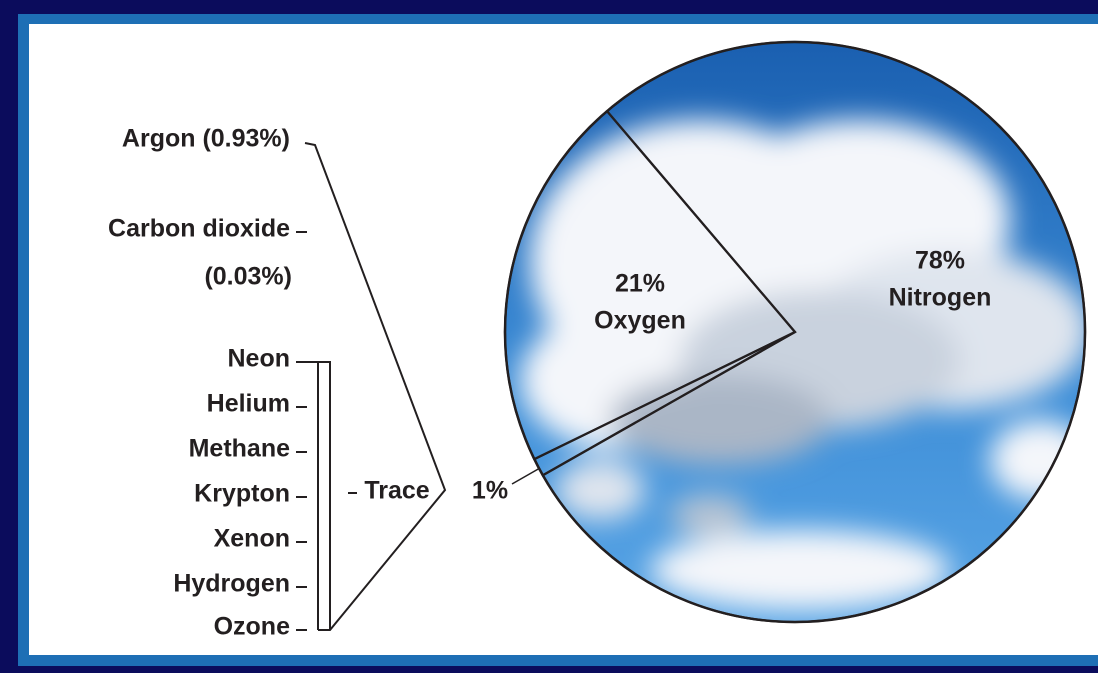  What do you see at coordinates (526, 476) in the screenshot?
I see `leader-line` at bounding box center [526, 476].